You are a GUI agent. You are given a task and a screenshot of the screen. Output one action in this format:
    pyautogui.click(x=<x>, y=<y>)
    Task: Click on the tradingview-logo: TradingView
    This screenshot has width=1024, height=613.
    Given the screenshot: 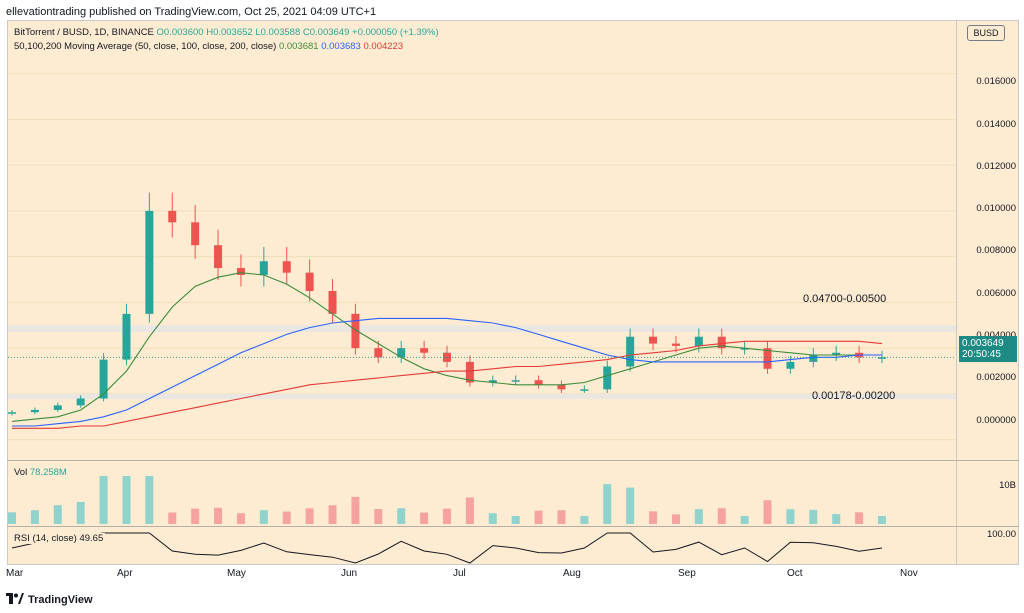 What is the action you would take?
    pyautogui.click(x=49, y=599)
    